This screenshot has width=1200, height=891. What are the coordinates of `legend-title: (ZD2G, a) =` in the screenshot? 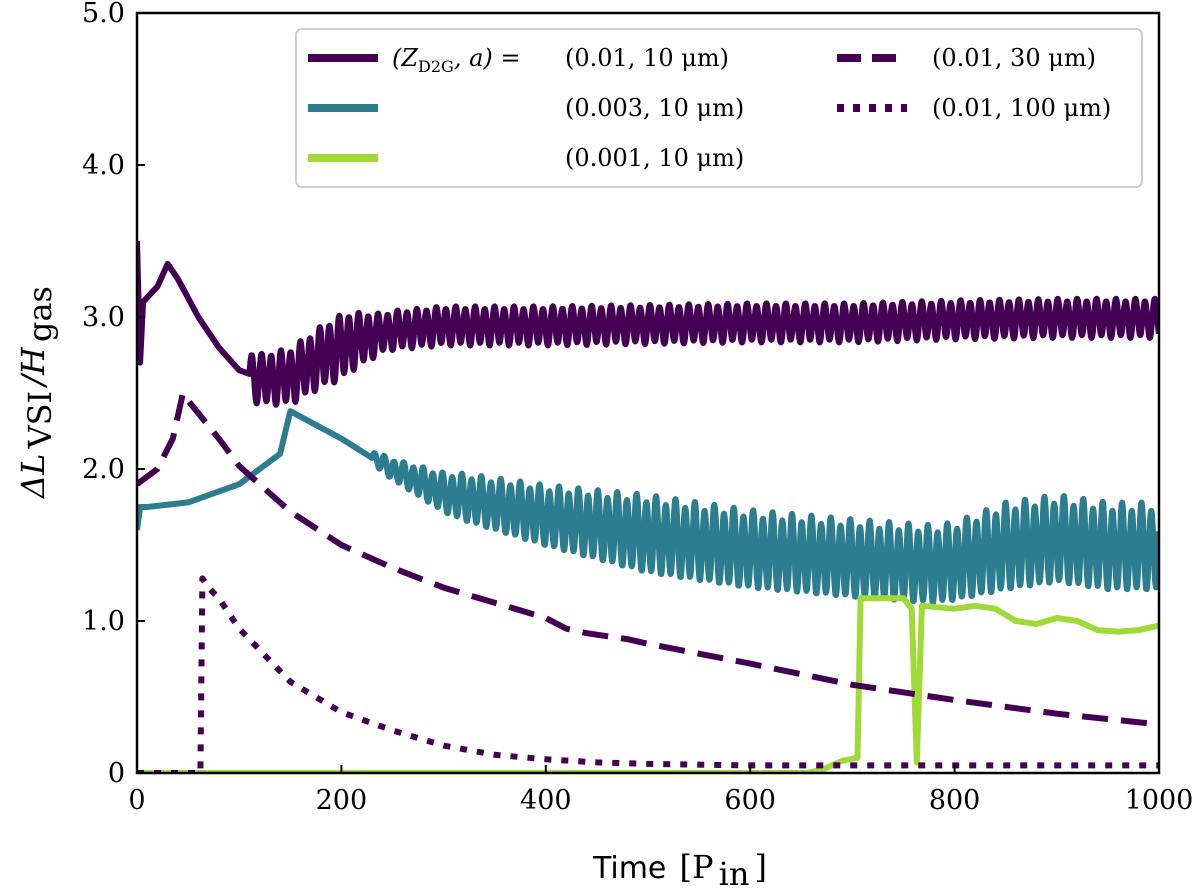 It's located at (456, 60).